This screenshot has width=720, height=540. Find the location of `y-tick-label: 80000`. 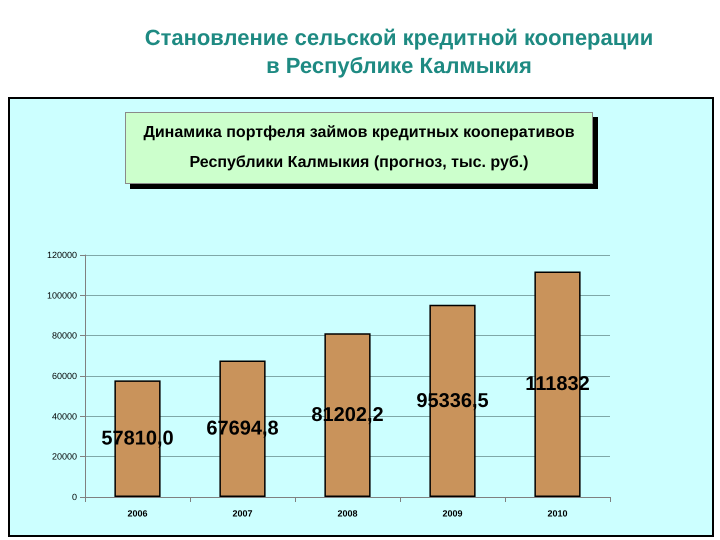

y-tick-label: 80000 is located at coordinates (64, 335).